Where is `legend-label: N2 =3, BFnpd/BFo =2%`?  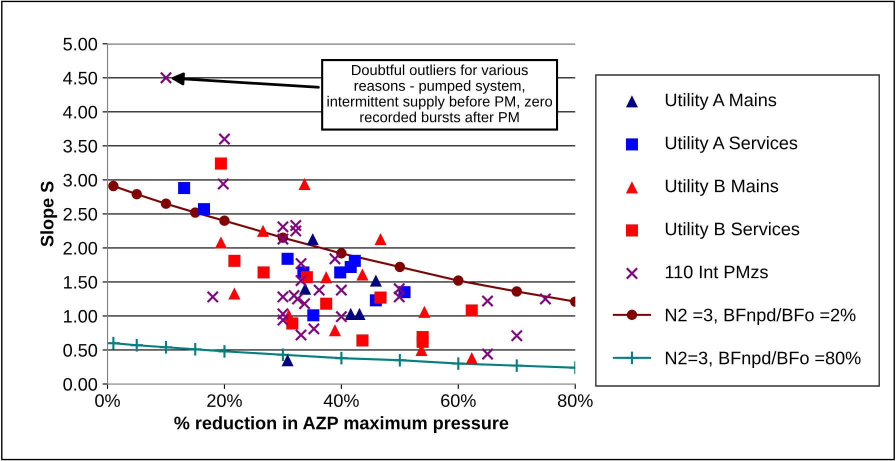
legend-label: N2 =3, BFnpd/BFo =2% is located at coordinates (761, 316).